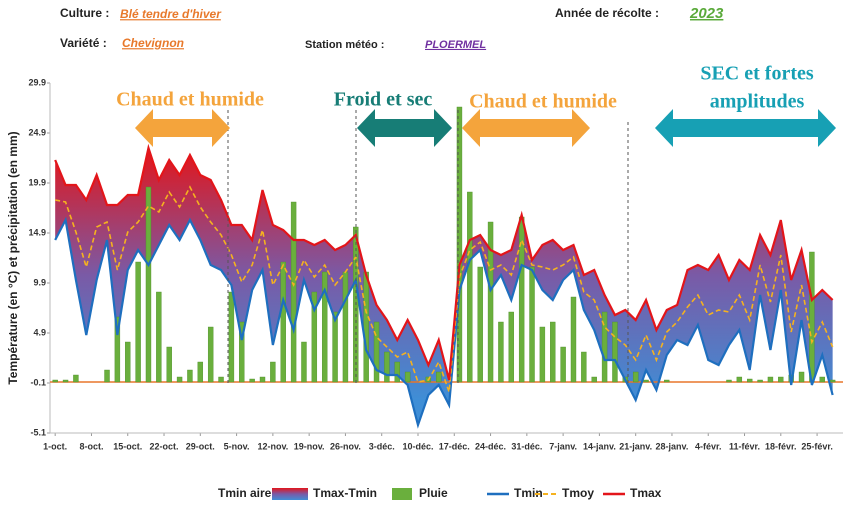  What do you see at coordinates (272, 446) in the screenshot?
I see `x-tick-label: 12-nov.` at bounding box center [272, 446].